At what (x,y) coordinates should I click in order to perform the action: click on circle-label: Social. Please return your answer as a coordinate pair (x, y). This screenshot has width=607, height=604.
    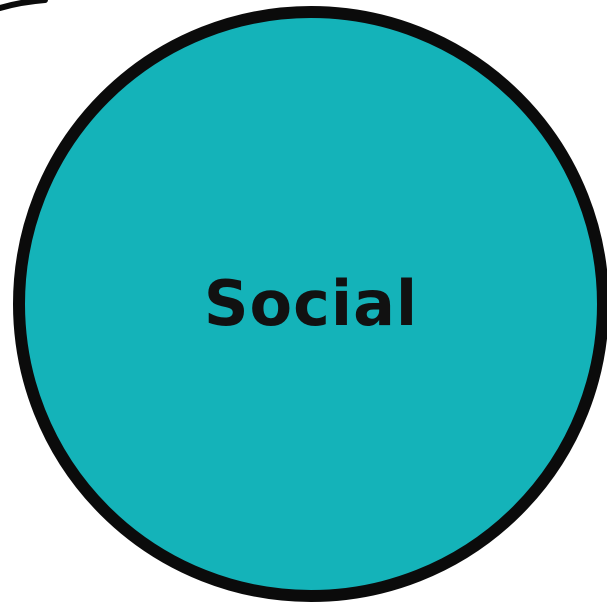
    Looking at the image, I should click on (311, 303).